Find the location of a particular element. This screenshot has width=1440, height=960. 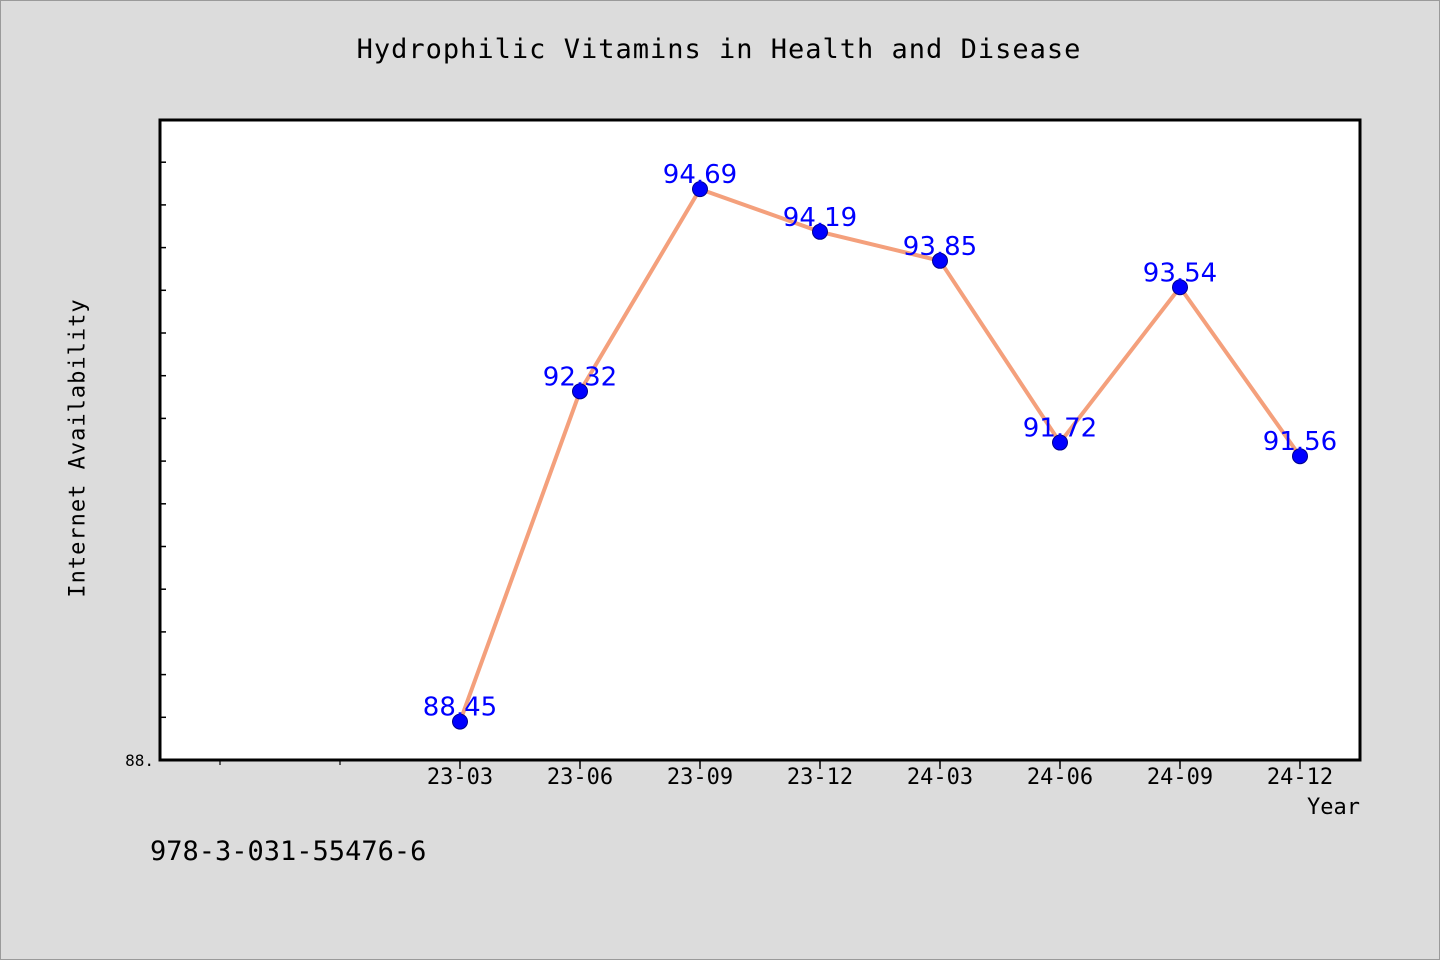

x-tick-label: 24-06 is located at coordinates (1060, 777).